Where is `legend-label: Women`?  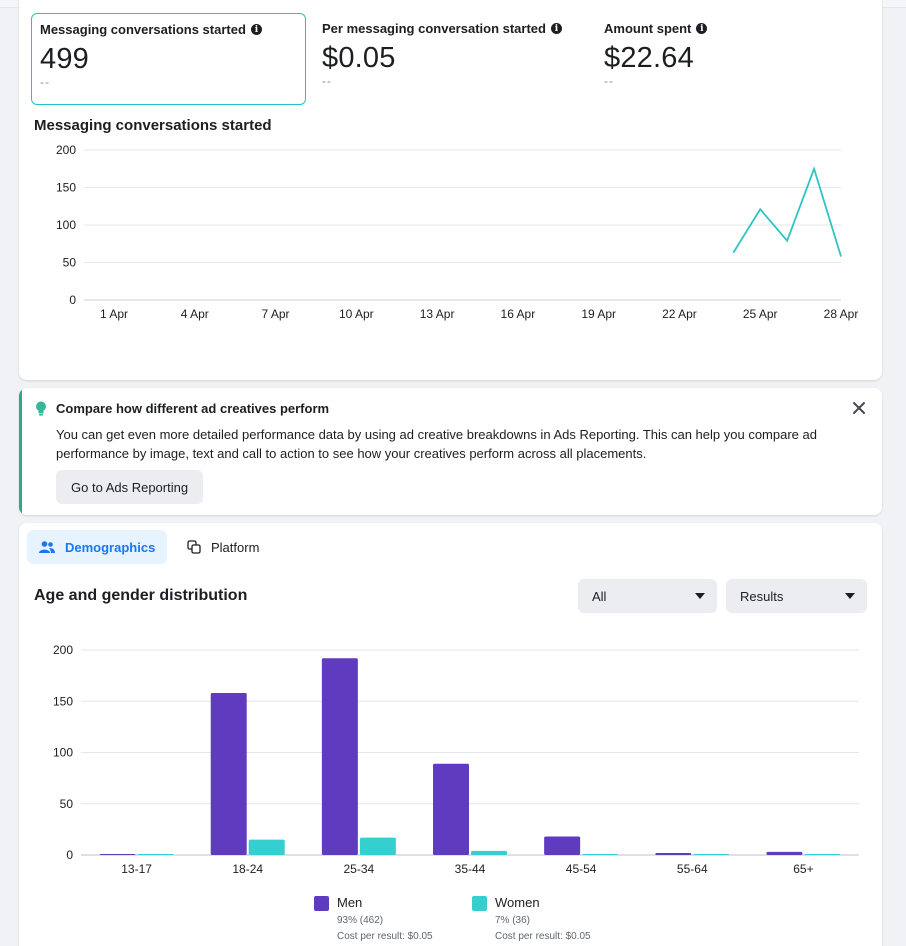
legend-label: Women is located at coordinates (517, 902).